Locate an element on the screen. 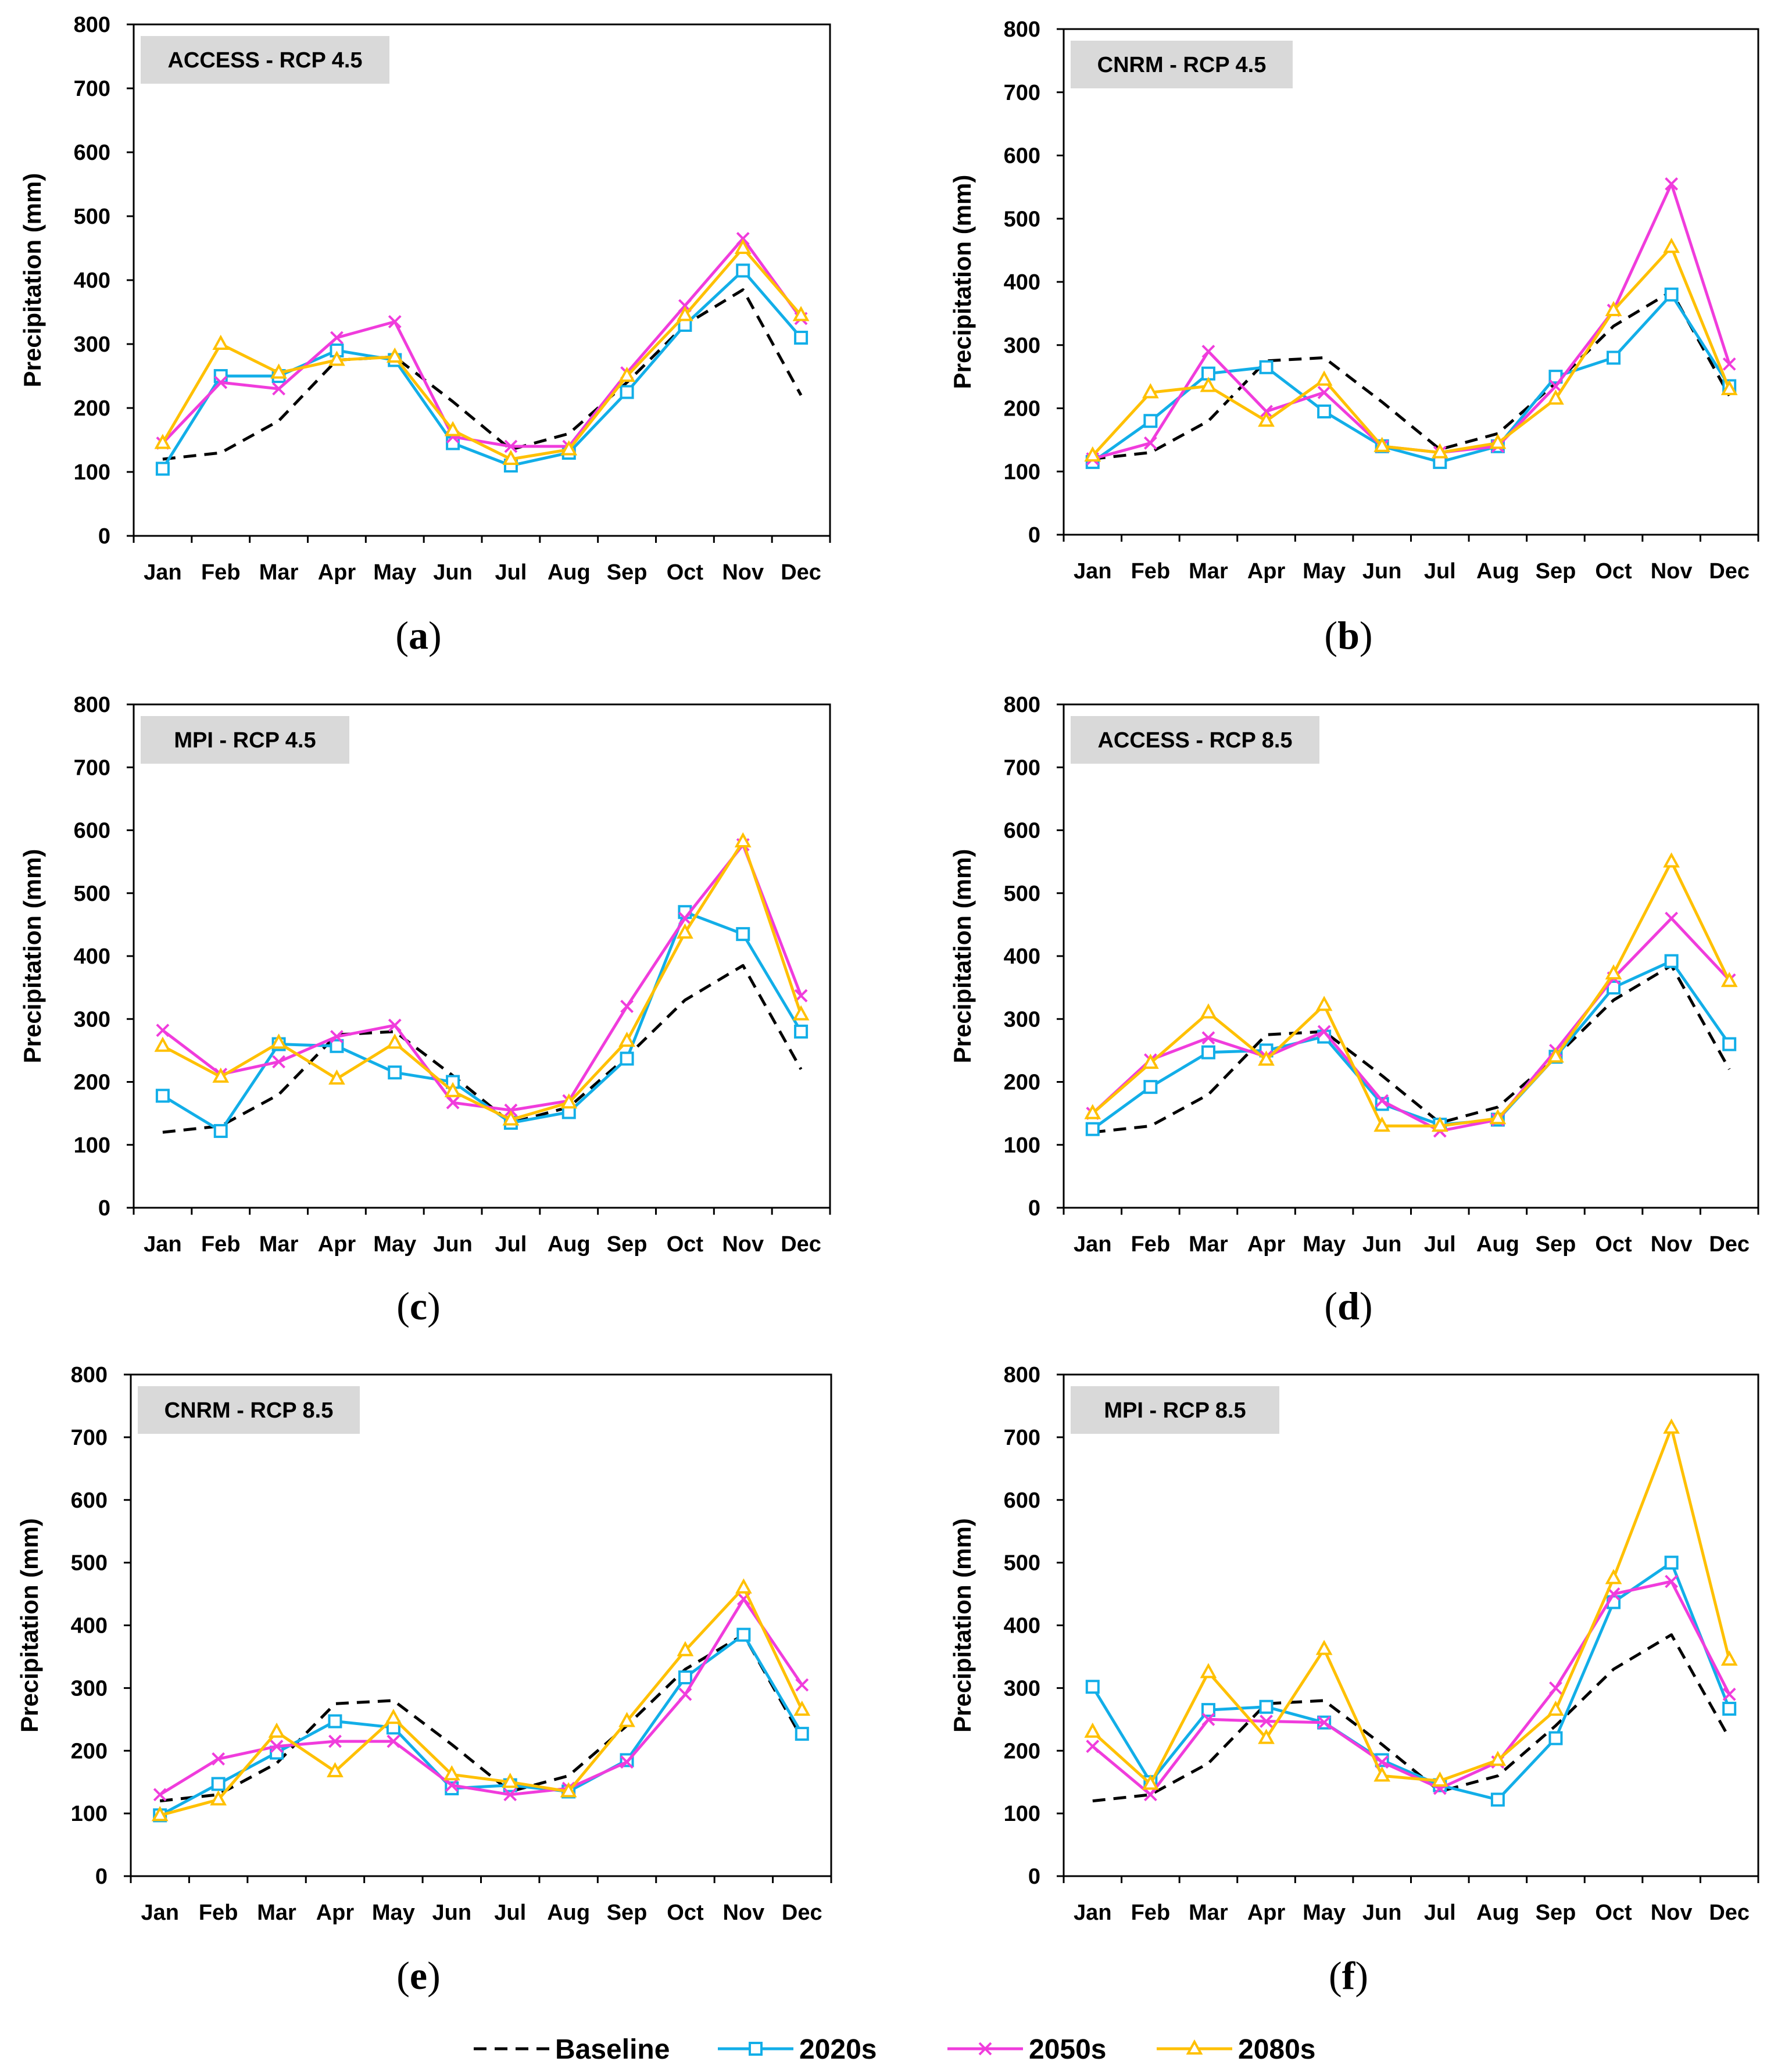 The image size is (1785, 2072). y-tick-label: 0 is located at coordinates (104, 1209).